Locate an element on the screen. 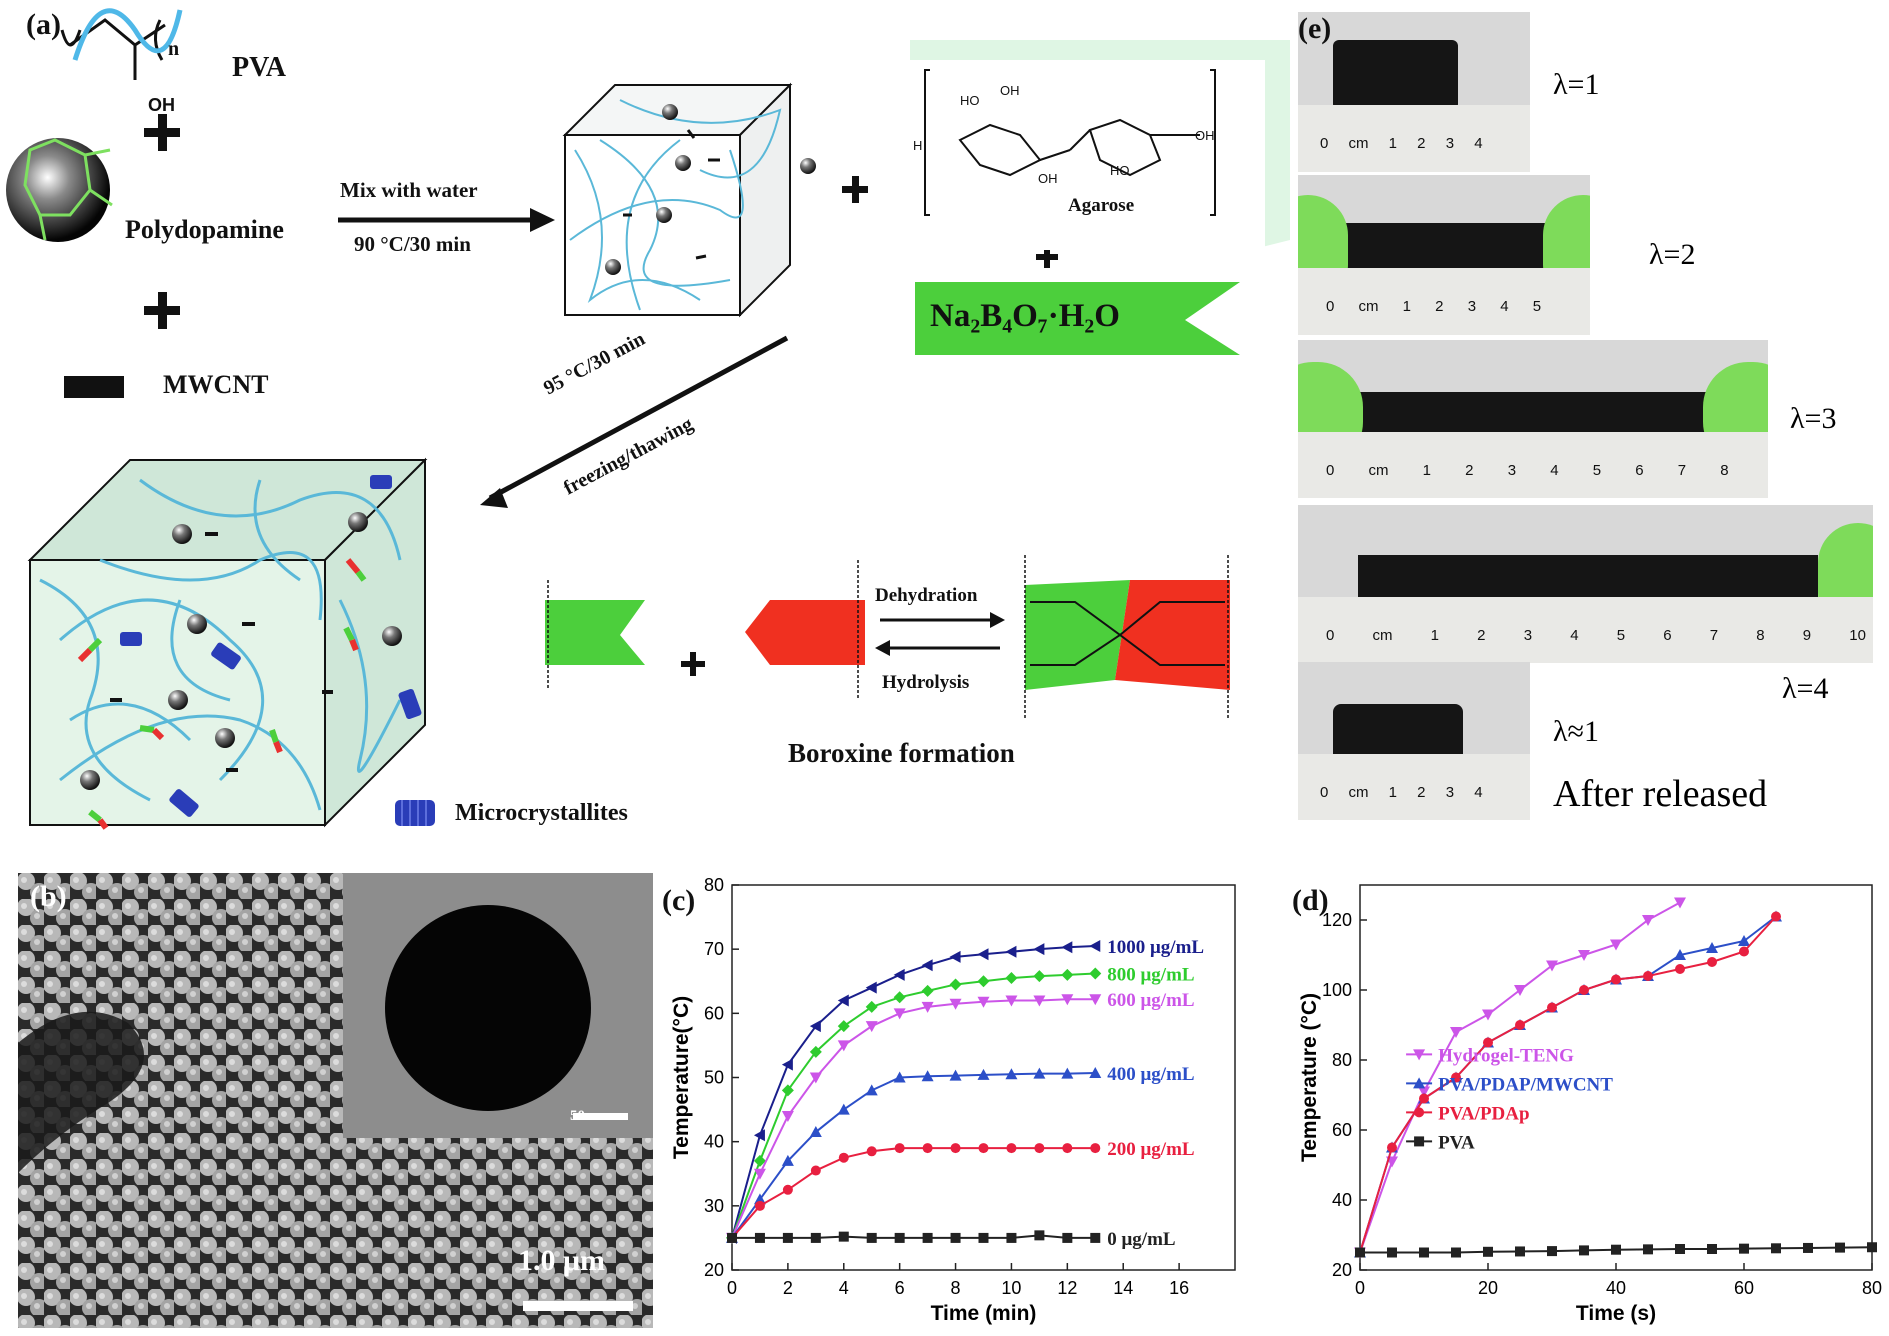 This screenshot has width=1889, height=1336. stretch-label-2: λ=2 is located at coordinates (1672, 254).